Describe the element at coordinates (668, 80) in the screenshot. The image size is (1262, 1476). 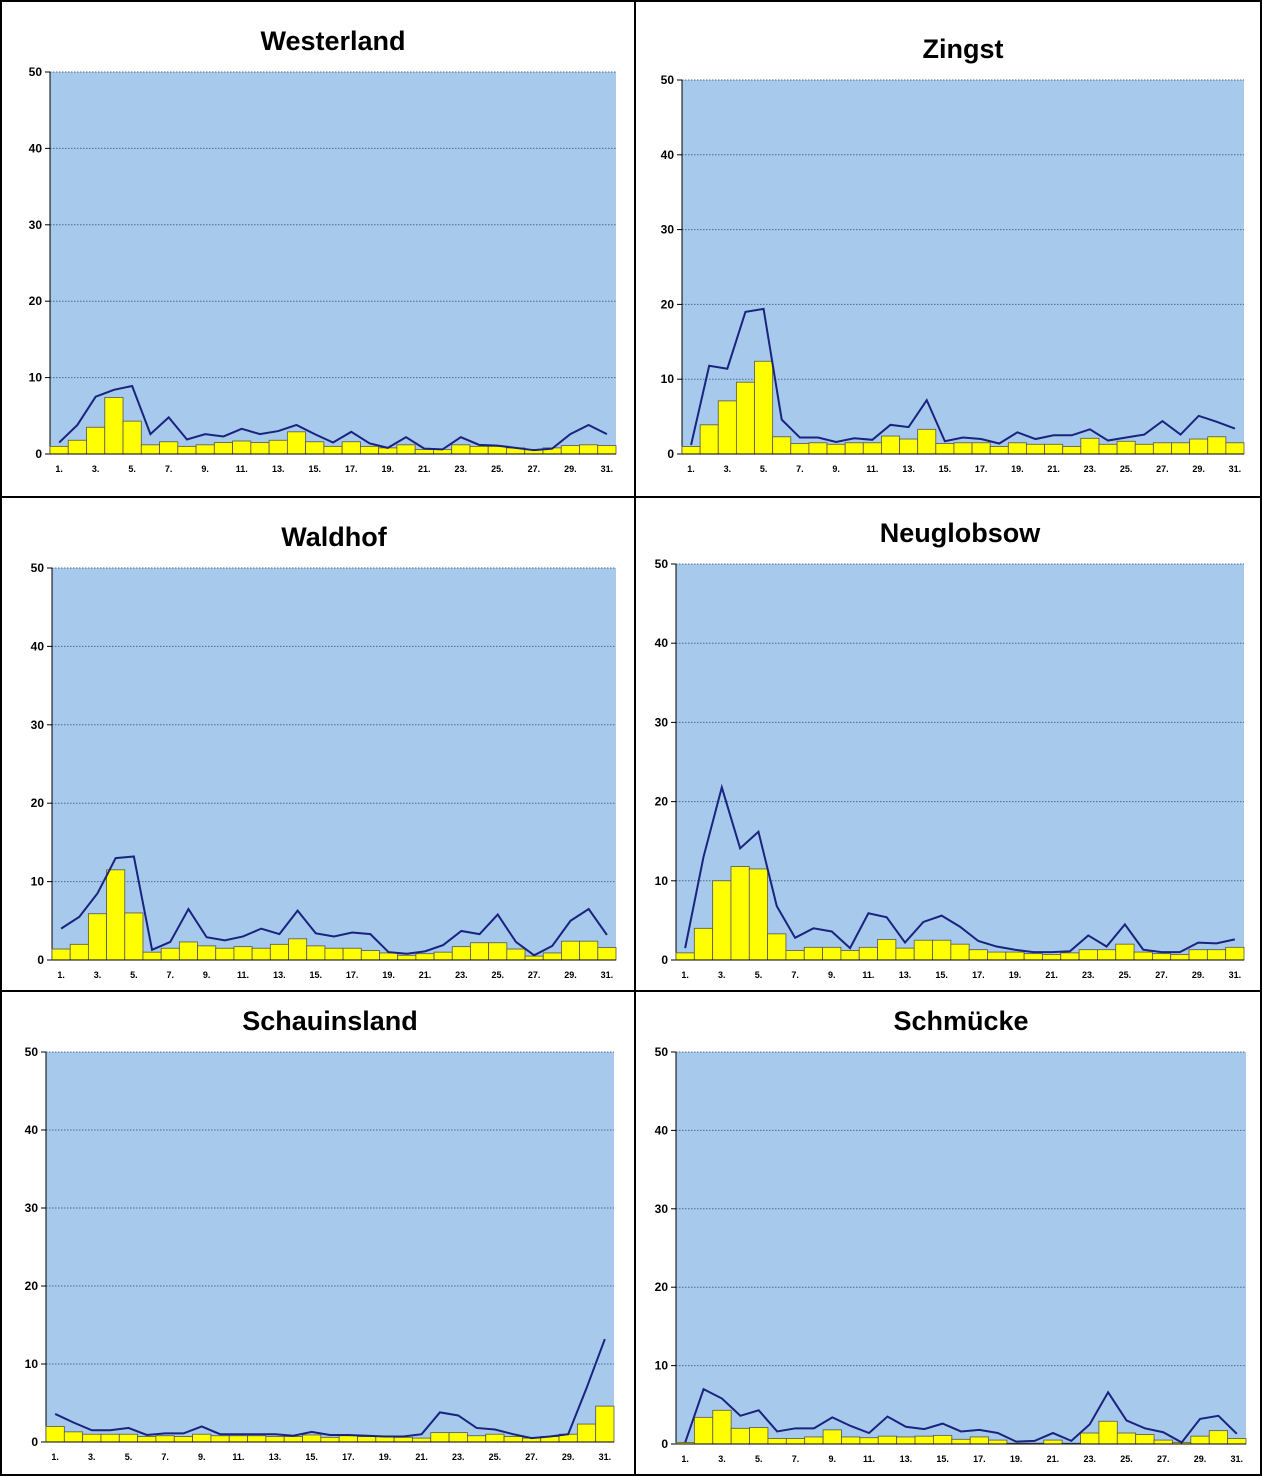
I see `y-tick-label: 50` at that location.